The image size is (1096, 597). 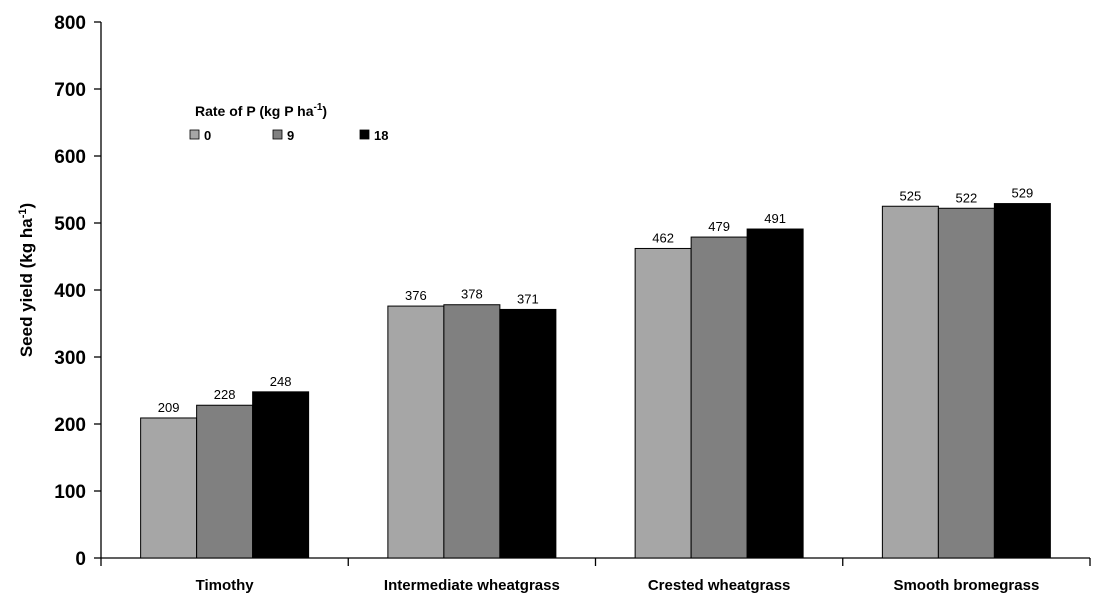 What do you see at coordinates (70, 492) in the screenshot?
I see `y-tick-label: 100` at bounding box center [70, 492].